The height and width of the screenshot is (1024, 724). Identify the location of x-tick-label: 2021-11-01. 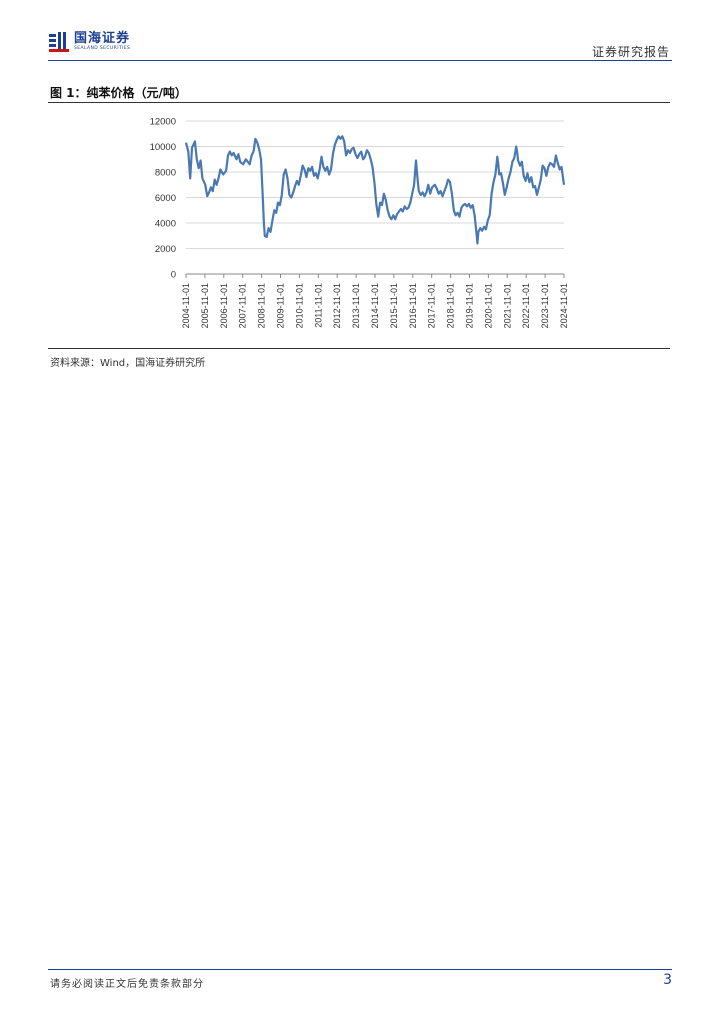
(507, 305).